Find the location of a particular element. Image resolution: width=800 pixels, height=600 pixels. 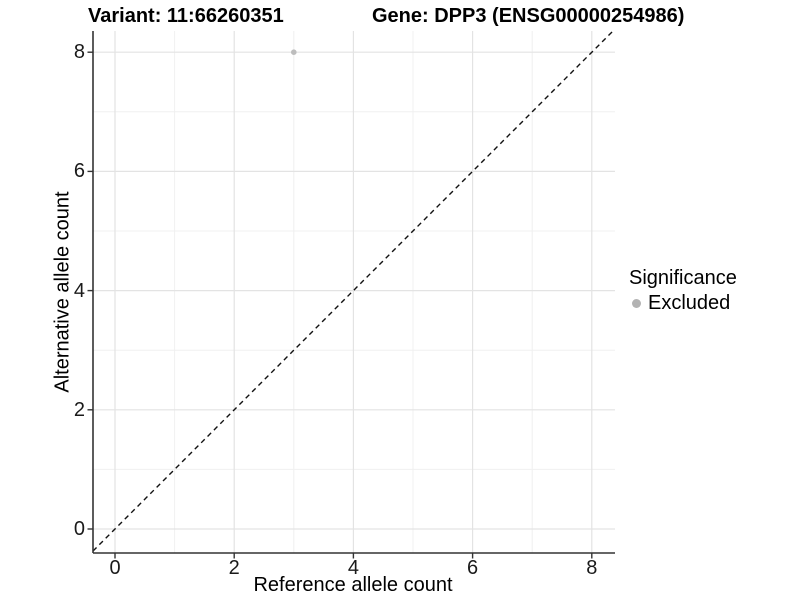

x-axis-label: Reference allele count is located at coordinates (353, 585).